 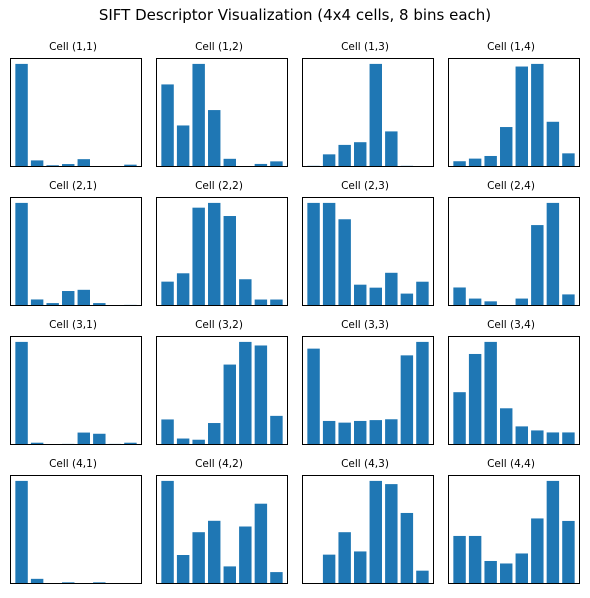 I want to click on subplot-title: Cell (3,3), so click(x=365, y=325).